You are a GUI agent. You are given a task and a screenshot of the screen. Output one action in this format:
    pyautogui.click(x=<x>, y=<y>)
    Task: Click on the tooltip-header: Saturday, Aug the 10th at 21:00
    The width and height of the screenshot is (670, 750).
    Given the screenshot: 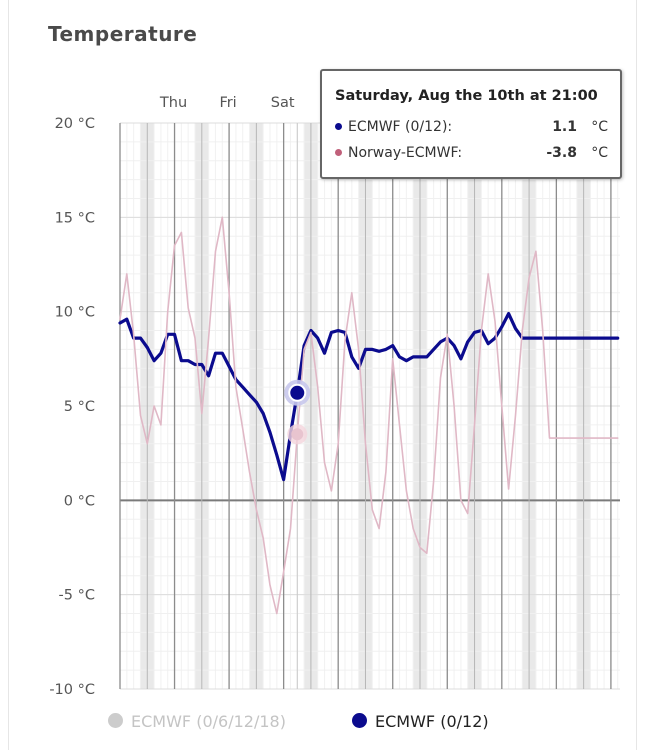 What is the action you would take?
    pyautogui.click(x=466, y=96)
    